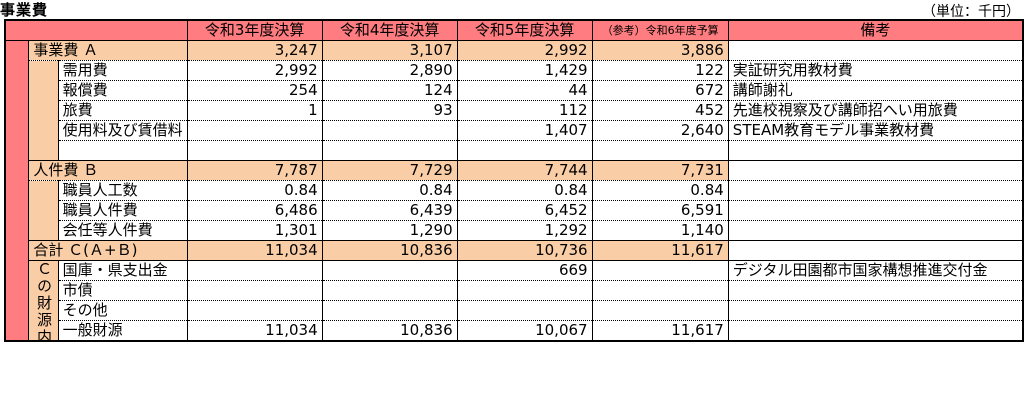 The image size is (1024, 407). I want to click on remark-cell: 講師謝礼, so click(875, 90).